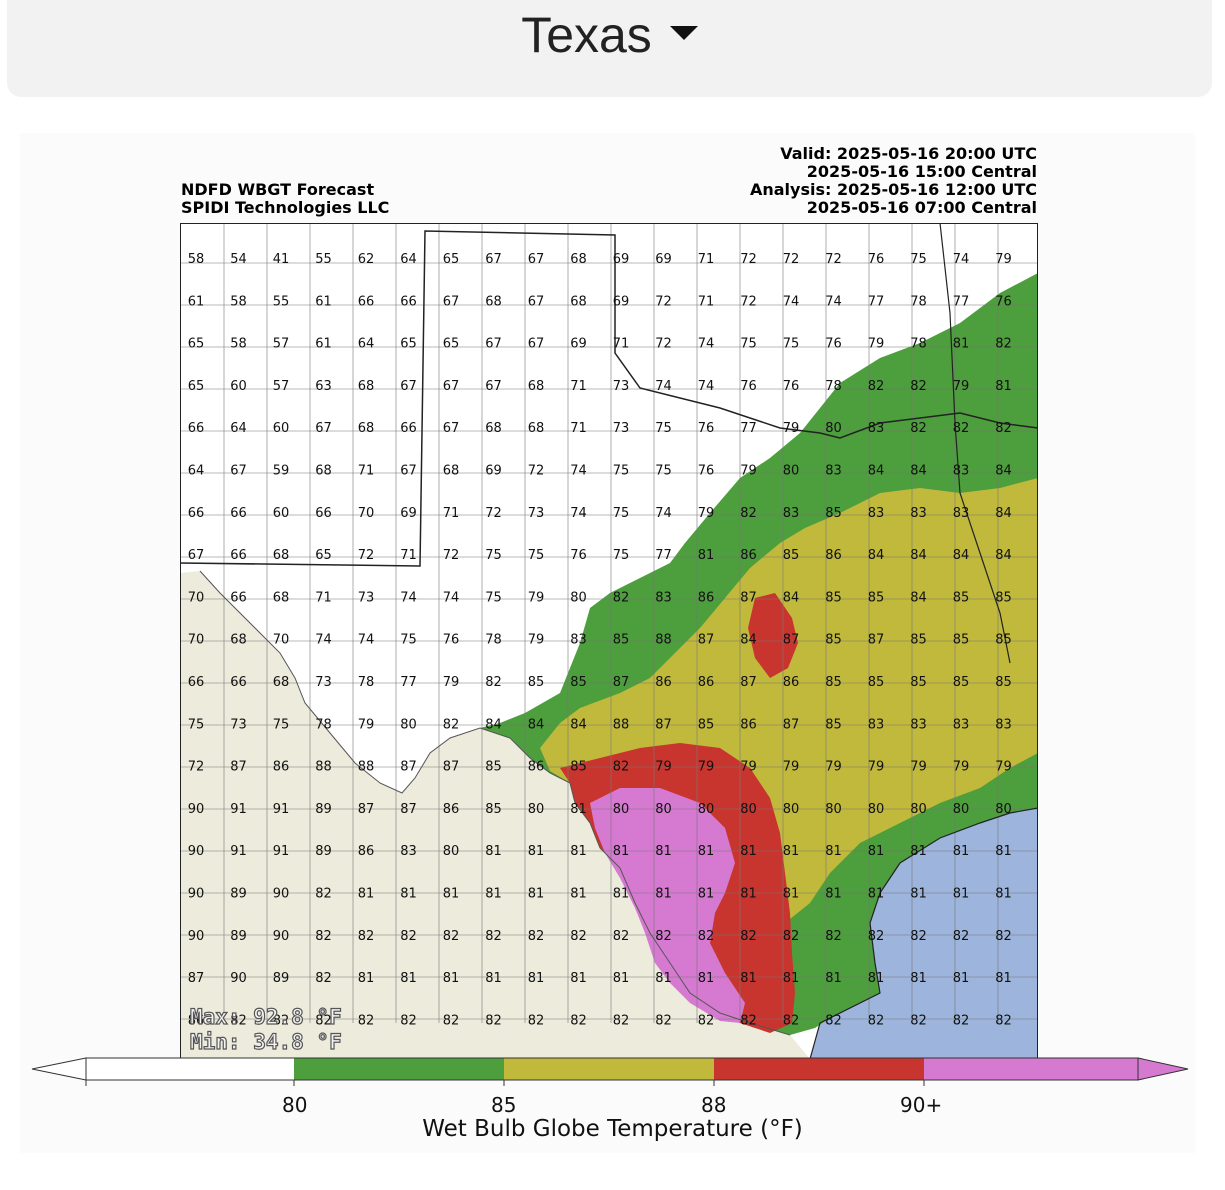  I want to click on region-dropdown: Texas, so click(609, 35).